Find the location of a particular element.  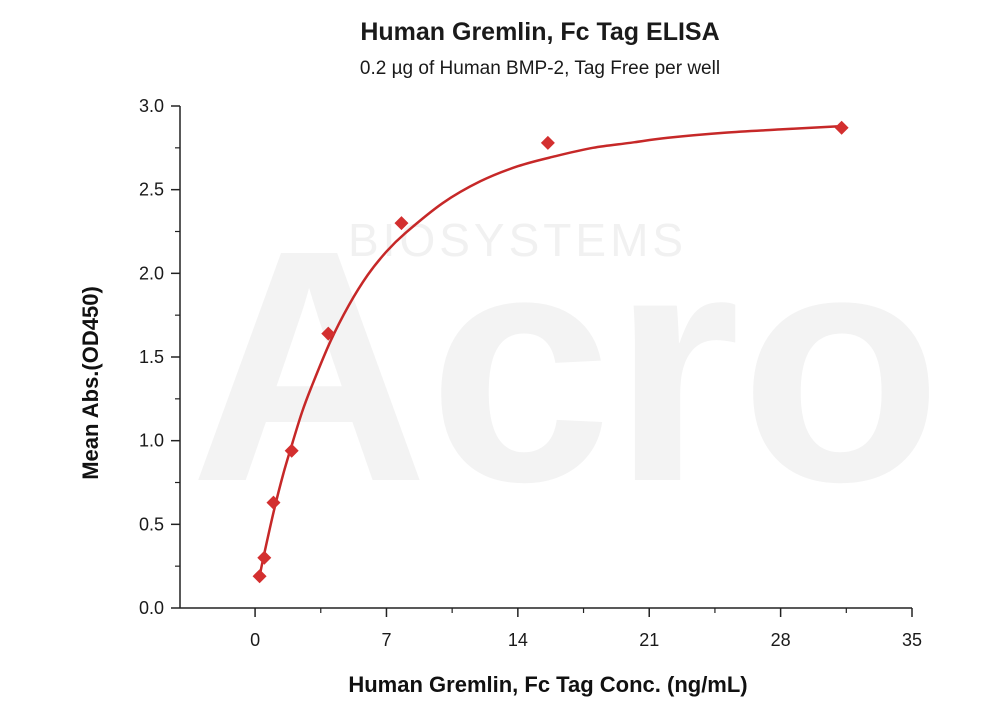

x-axis-label: Human Gremlin, Fc Tag Conc. (ng/mL) is located at coordinates (547, 684).